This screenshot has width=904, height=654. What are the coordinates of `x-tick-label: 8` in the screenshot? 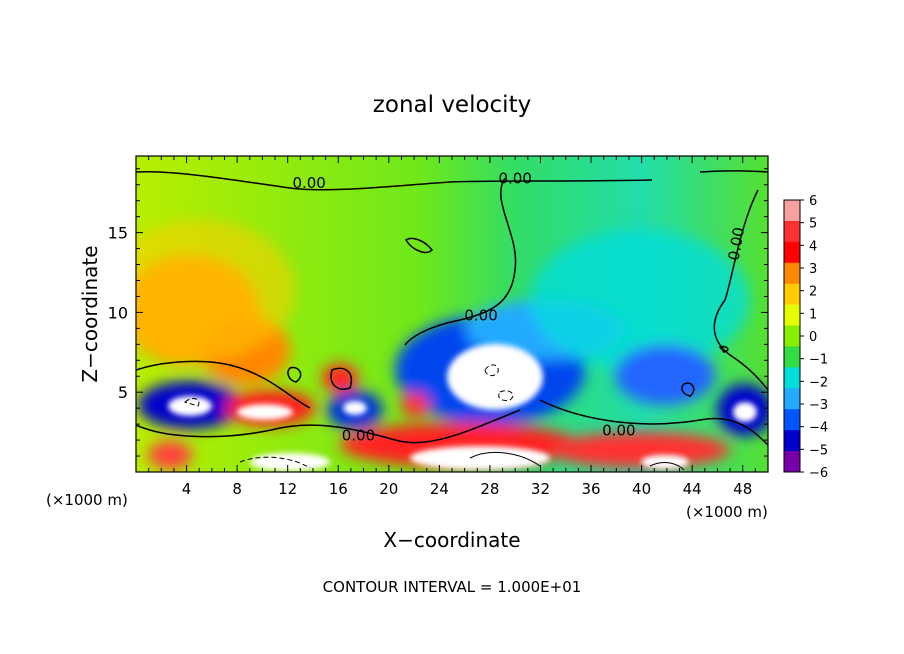 It's located at (237, 489).